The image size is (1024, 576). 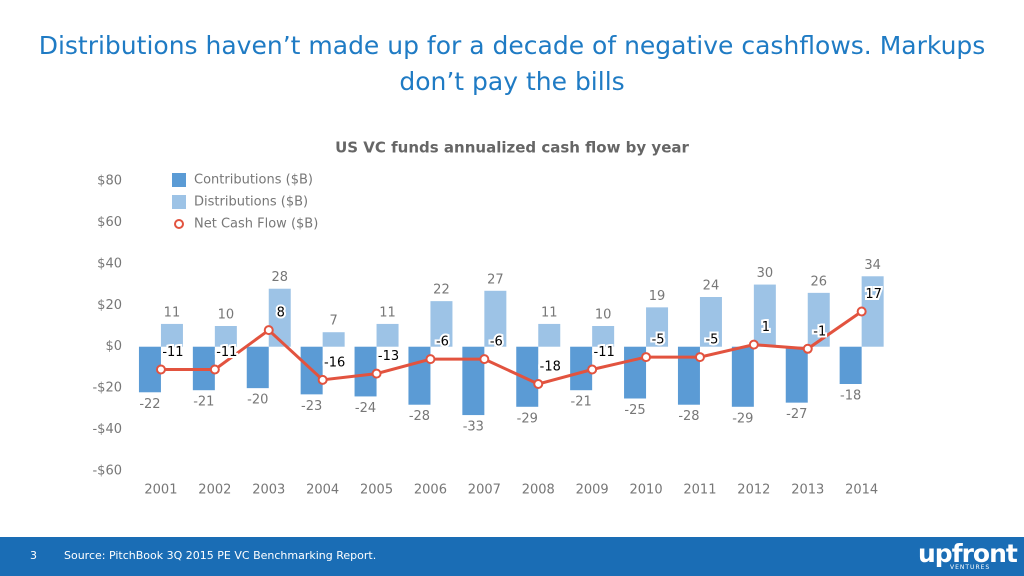 What do you see at coordinates (388, 356) in the screenshot?
I see `value-label: -13` at bounding box center [388, 356].